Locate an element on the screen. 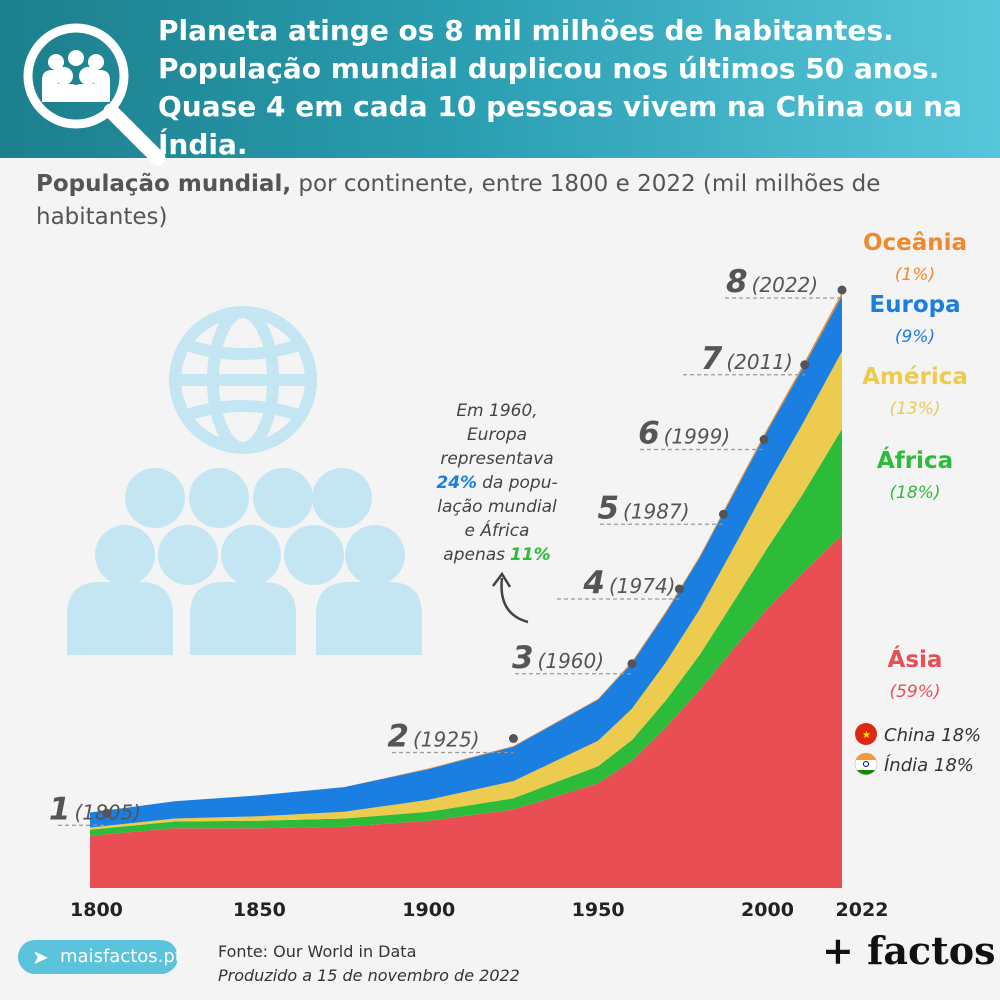  x-tick-2022: 2022 is located at coordinates (862, 910).